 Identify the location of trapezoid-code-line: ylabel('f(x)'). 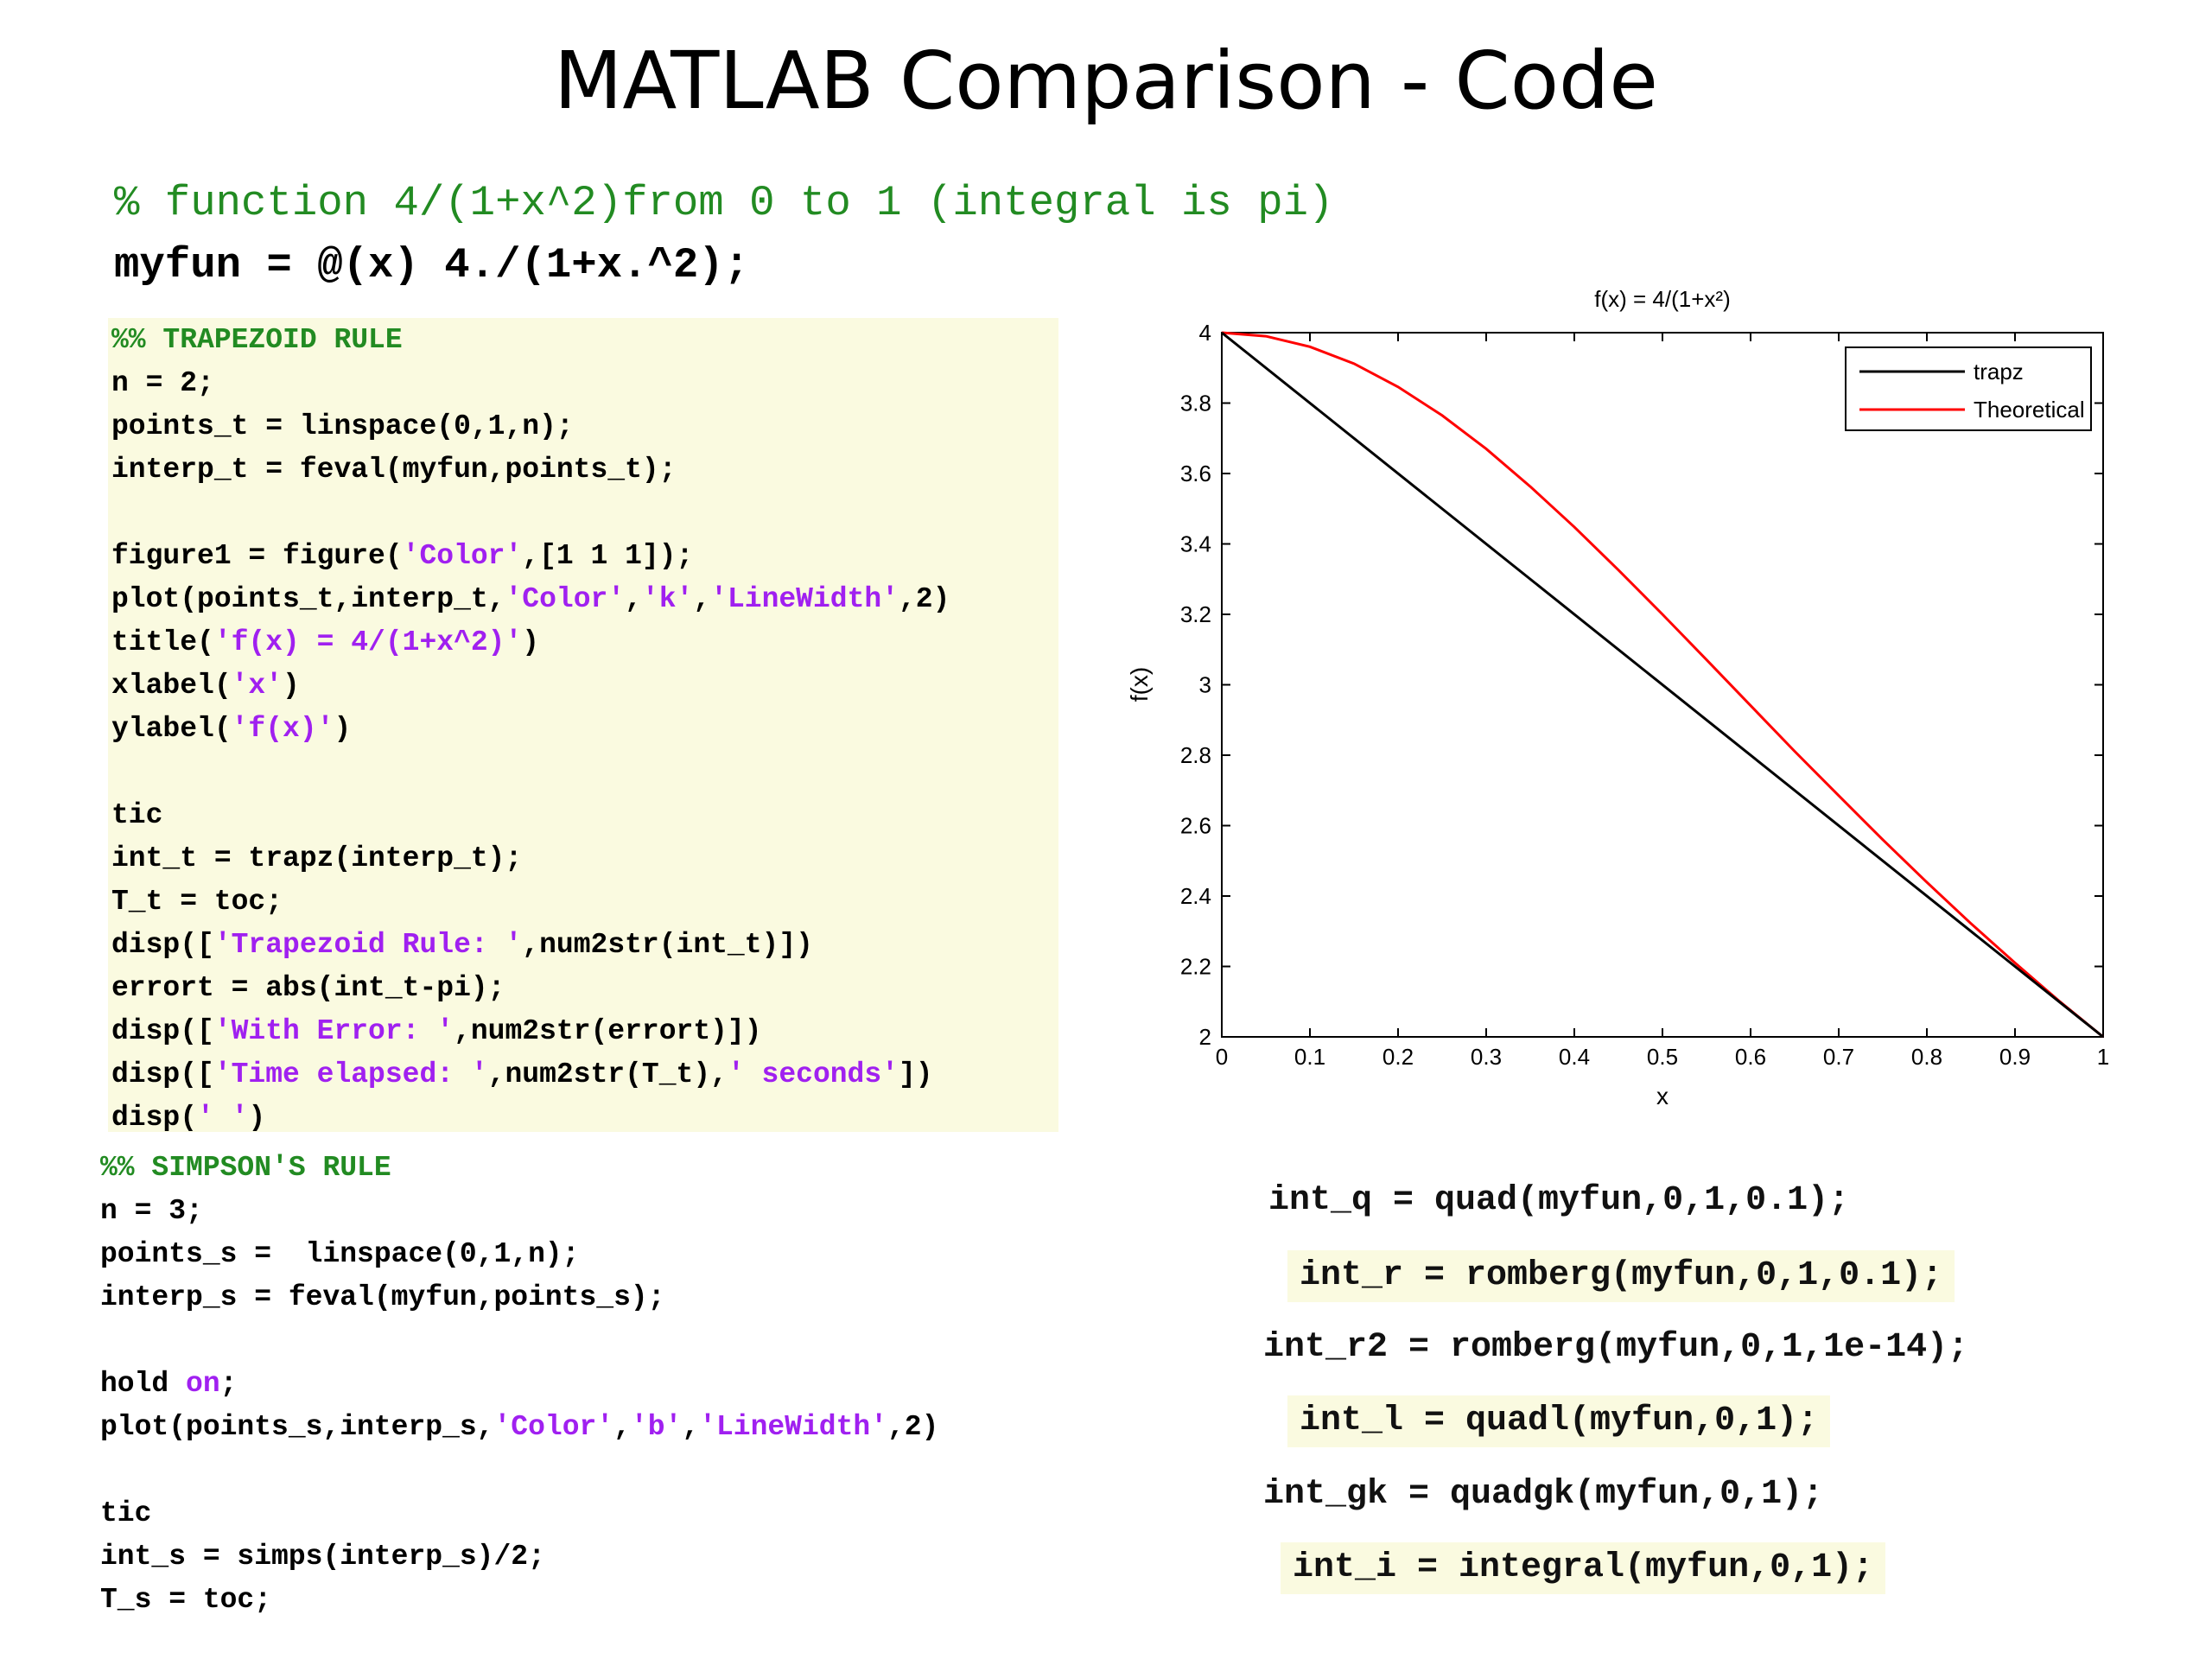
(231, 729).